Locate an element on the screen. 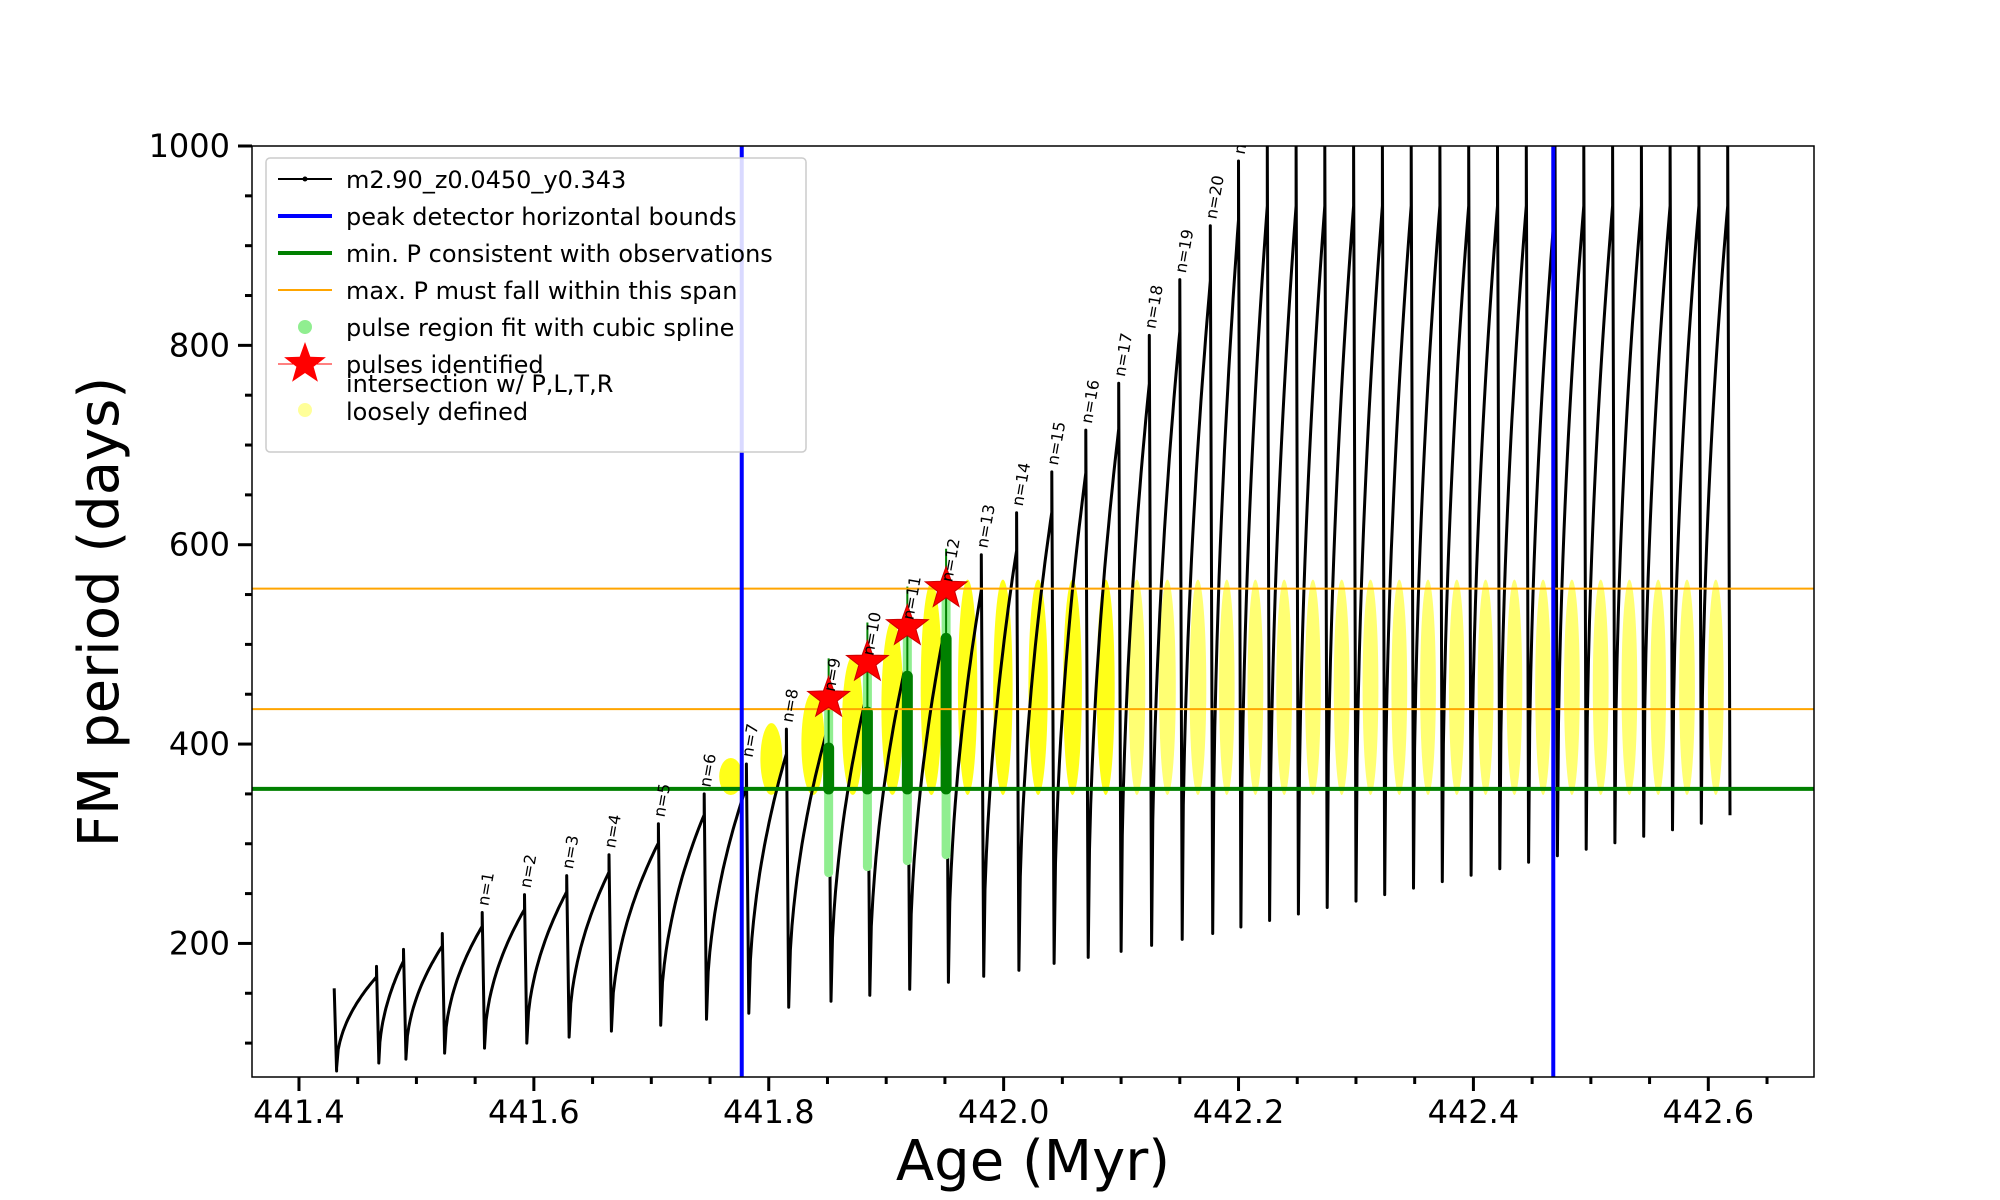 Image resolution: width=2000 pixels, height=1200 pixels. x-axis-title: Age (Myr) is located at coordinates (1033, 1161).